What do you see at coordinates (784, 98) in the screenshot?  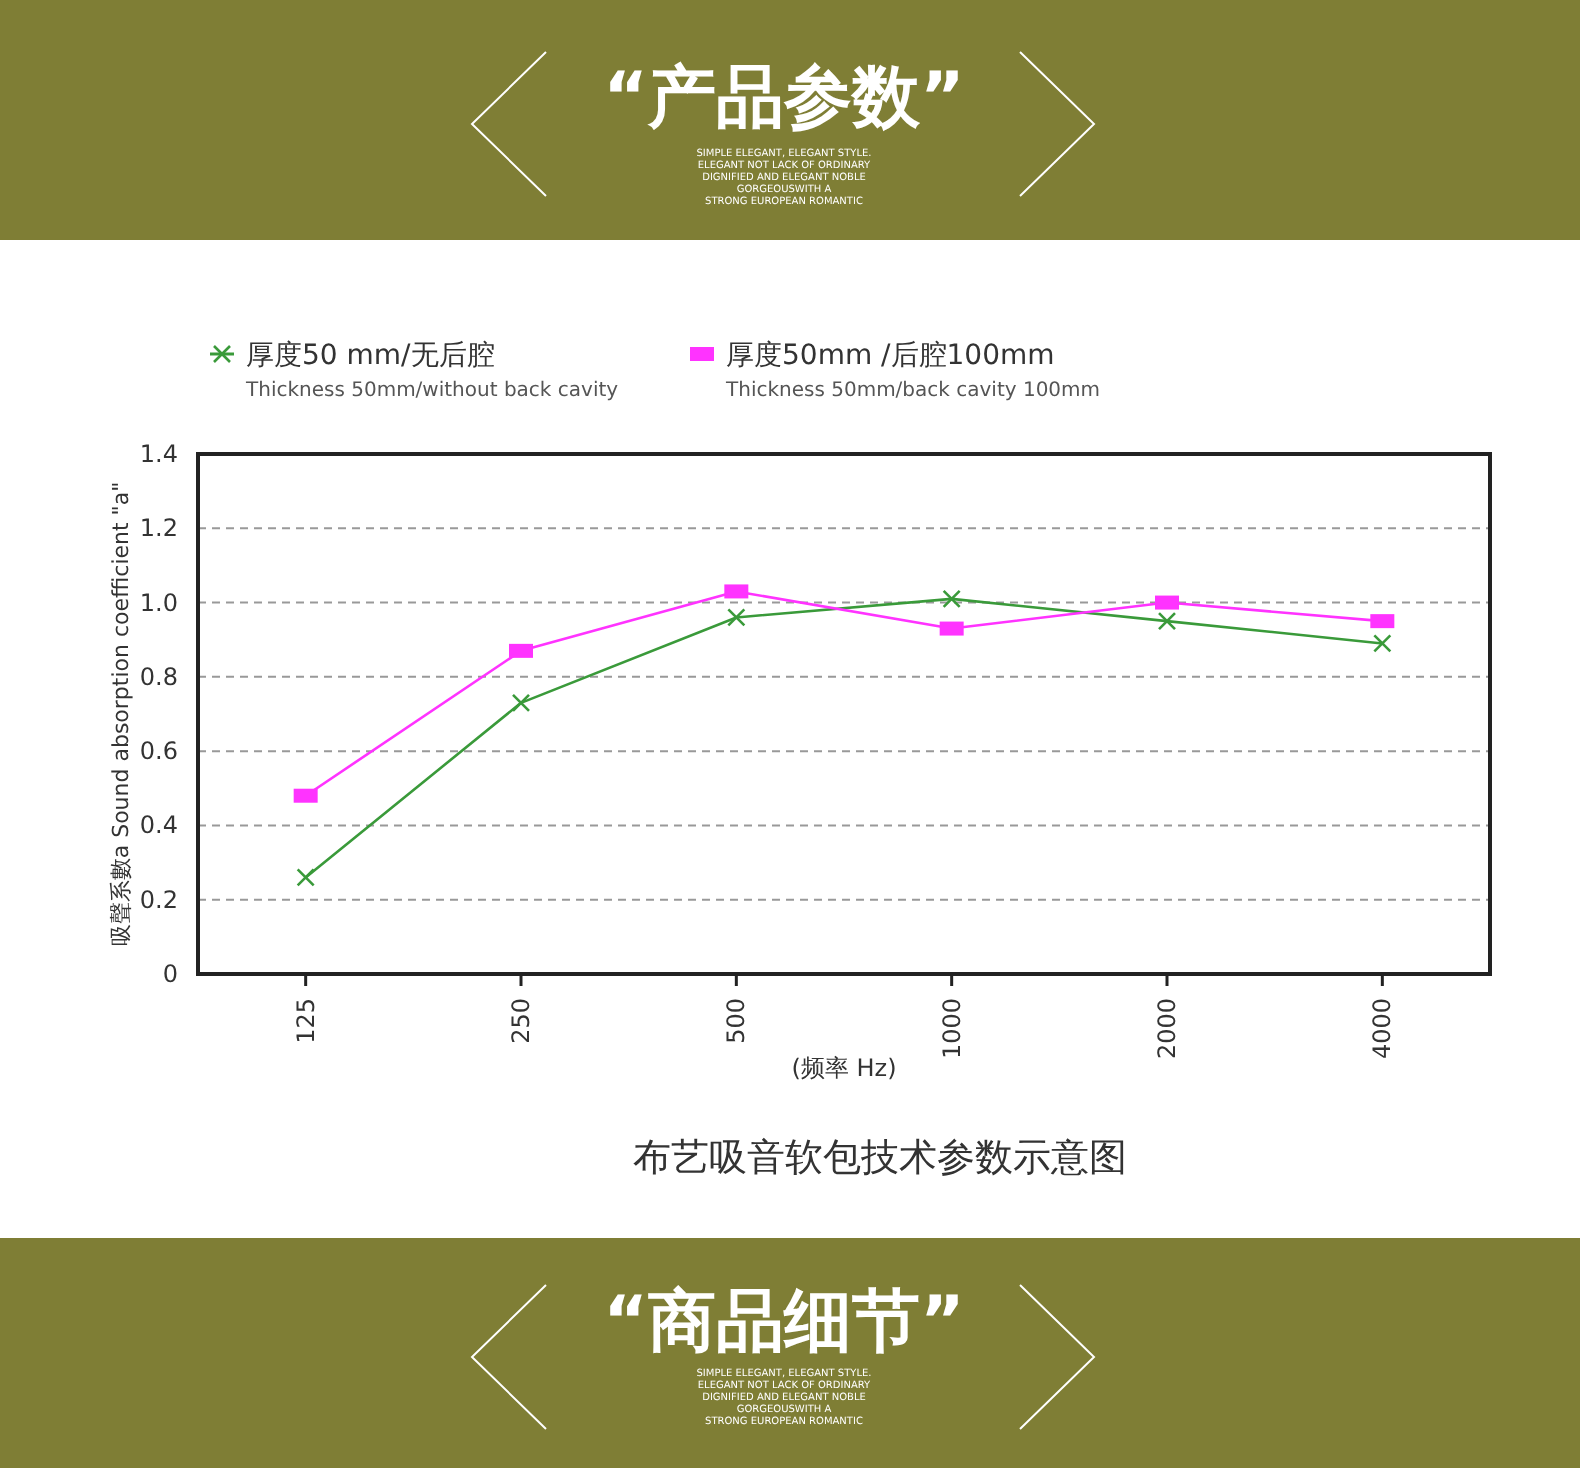 I see `chart-title: “产品参数”` at bounding box center [784, 98].